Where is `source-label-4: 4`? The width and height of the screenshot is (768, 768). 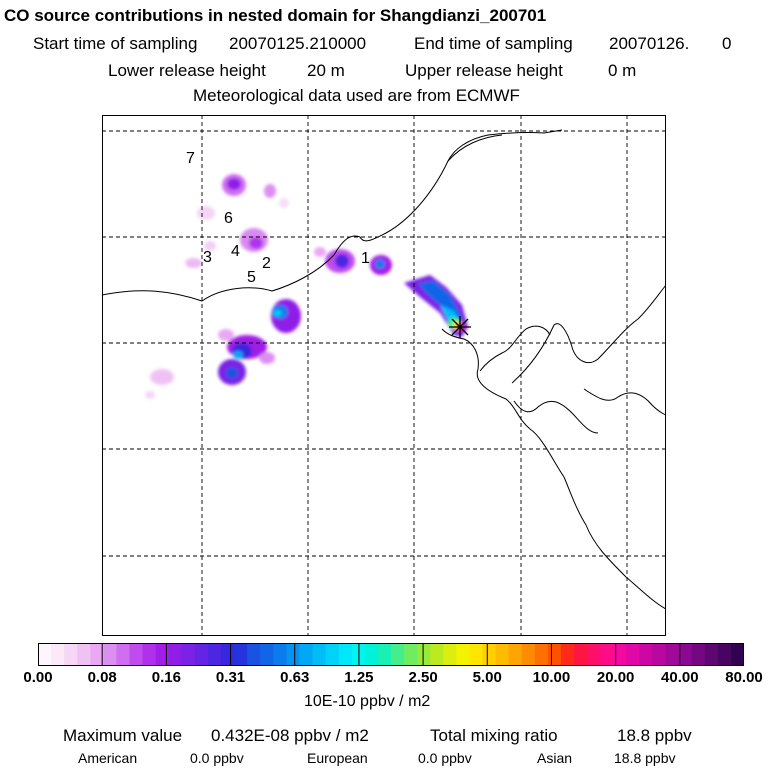
source-label-4: 4 is located at coordinates (235, 251).